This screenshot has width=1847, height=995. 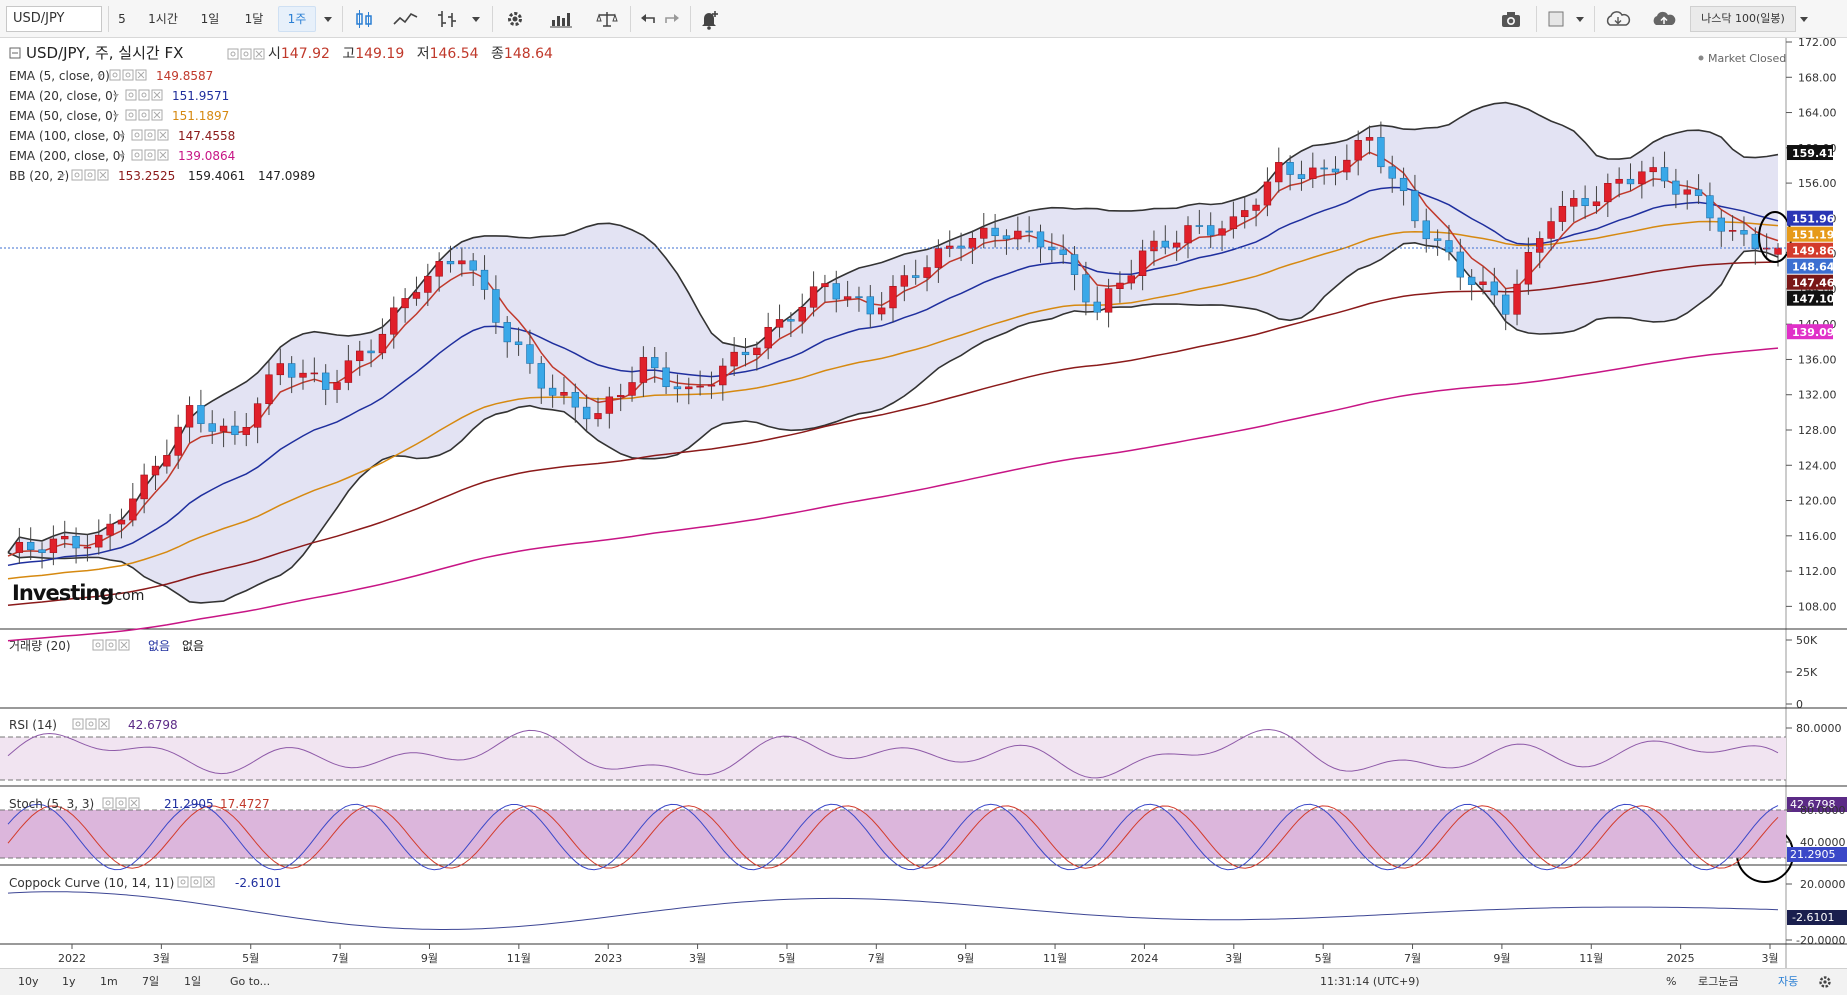 What do you see at coordinates (28, 981) in the screenshot?
I see `range-10y-button: 10y` at bounding box center [28, 981].